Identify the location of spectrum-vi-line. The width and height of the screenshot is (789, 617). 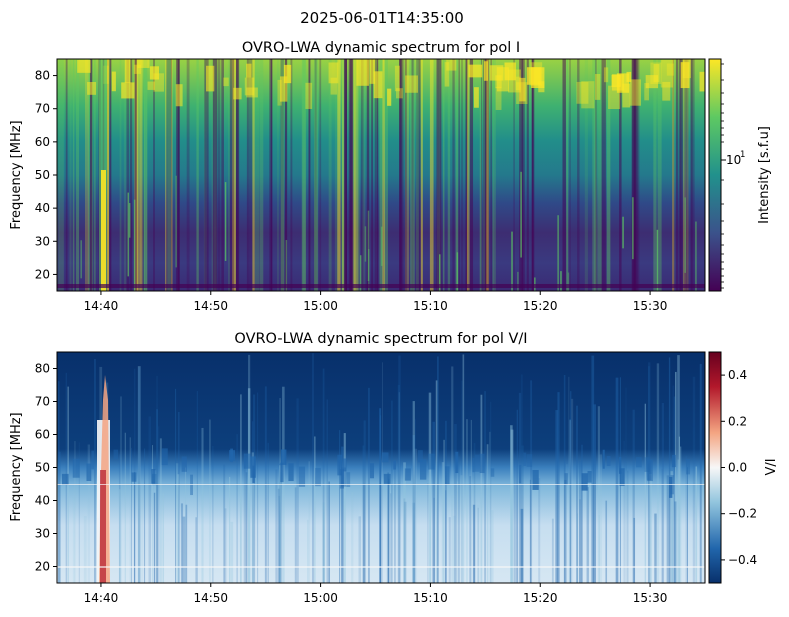
(381, 567).